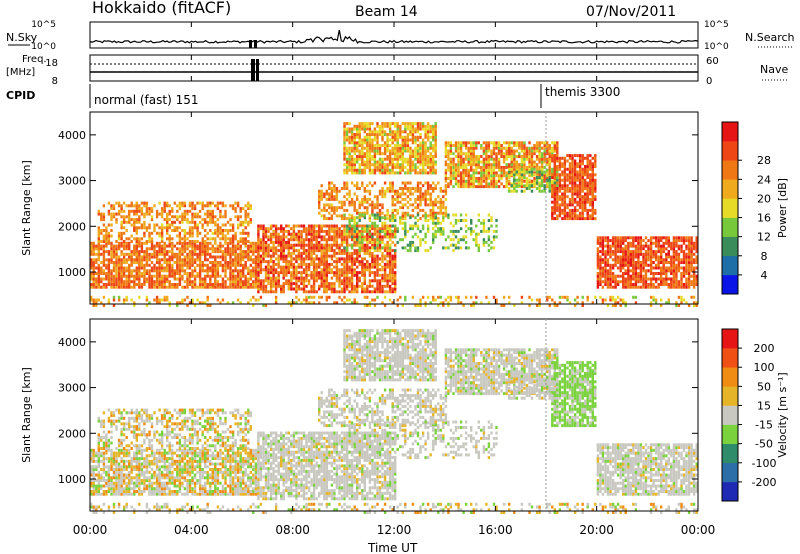 The height and width of the screenshot is (554, 800). Describe the element at coordinates (764, 444) in the screenshot. I see `vel-colorbar-tick: -50` at that location.